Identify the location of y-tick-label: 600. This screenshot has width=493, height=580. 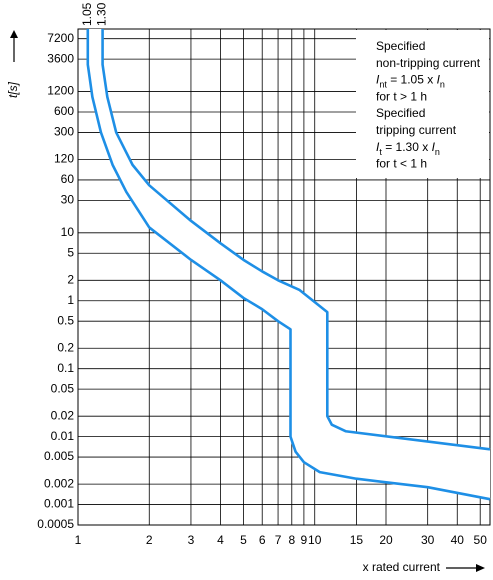
(64, 111).